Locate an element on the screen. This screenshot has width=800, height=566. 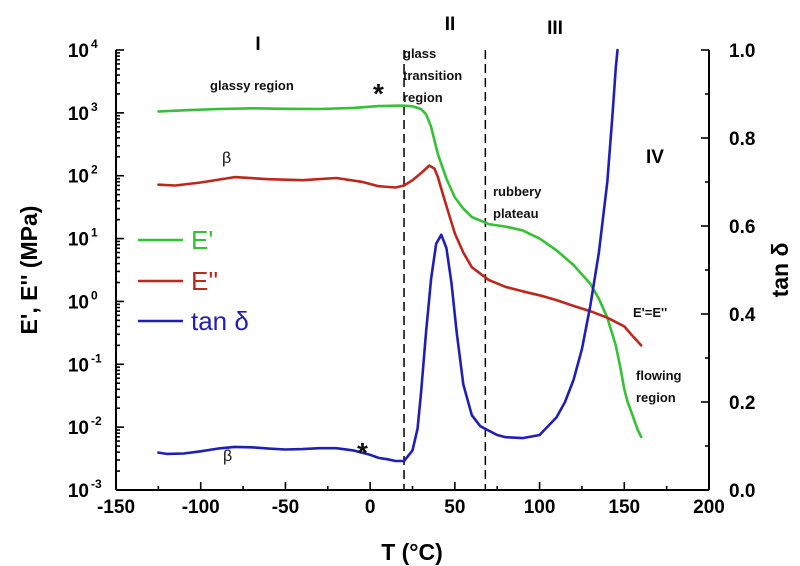
x-tick-label: 150 is located at coordinates (624, 507).